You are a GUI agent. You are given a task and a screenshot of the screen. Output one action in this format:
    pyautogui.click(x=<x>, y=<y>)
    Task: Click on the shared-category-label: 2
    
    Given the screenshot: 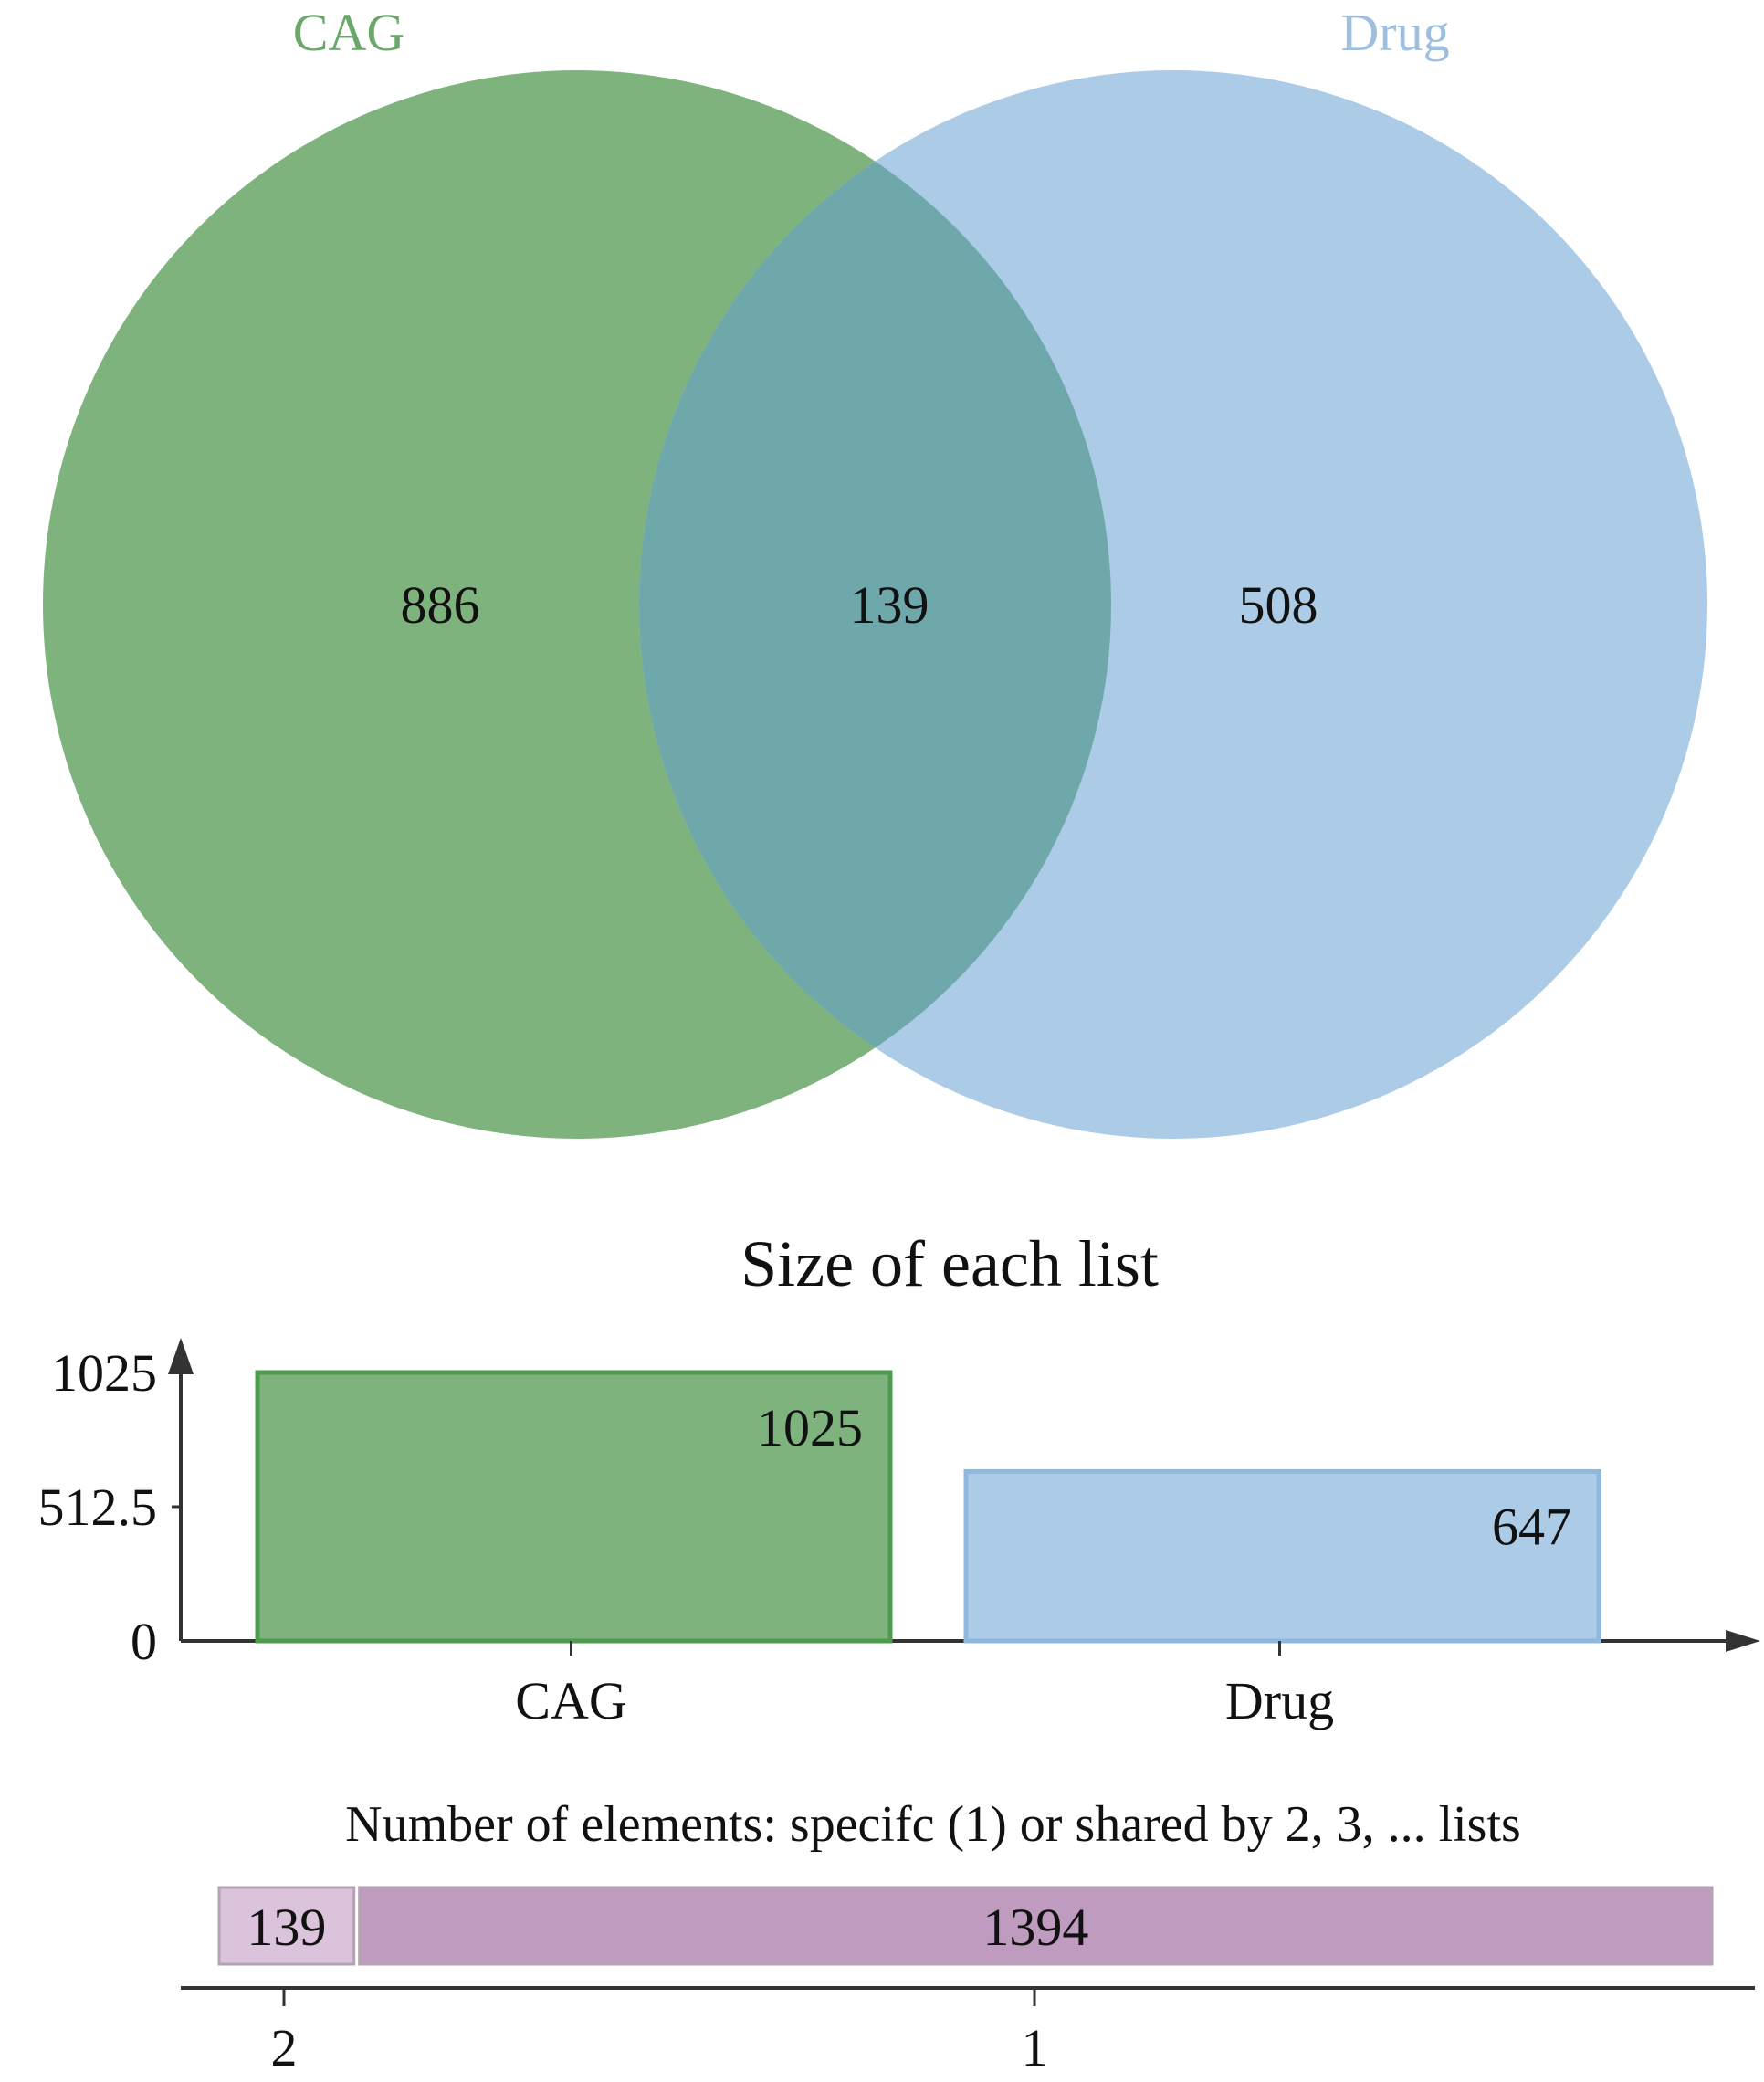 What is the action you would take?
    pyautogui.click(x=284, y=2047)
    